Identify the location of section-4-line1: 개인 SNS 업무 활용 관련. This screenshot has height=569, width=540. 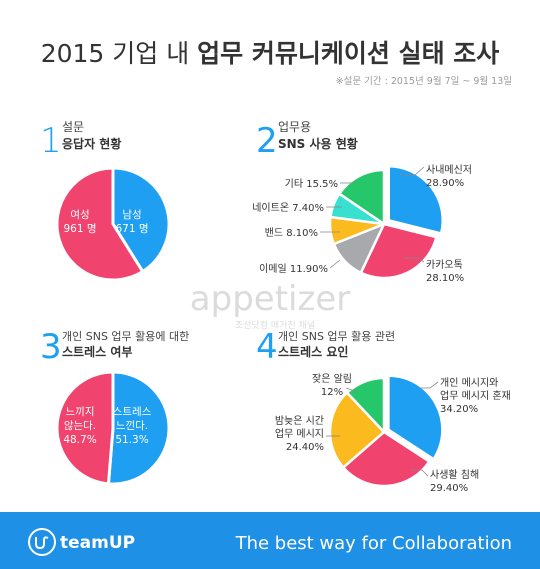
(336, 336).